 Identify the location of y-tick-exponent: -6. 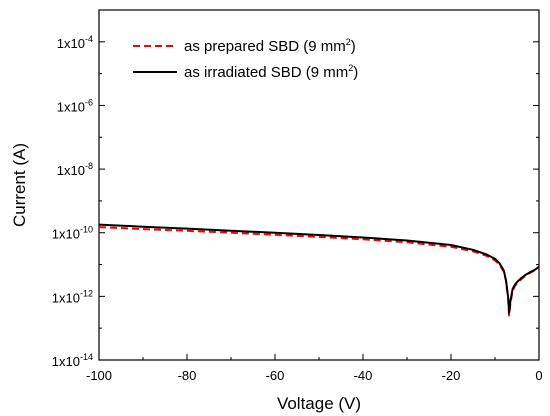
(89, 102).